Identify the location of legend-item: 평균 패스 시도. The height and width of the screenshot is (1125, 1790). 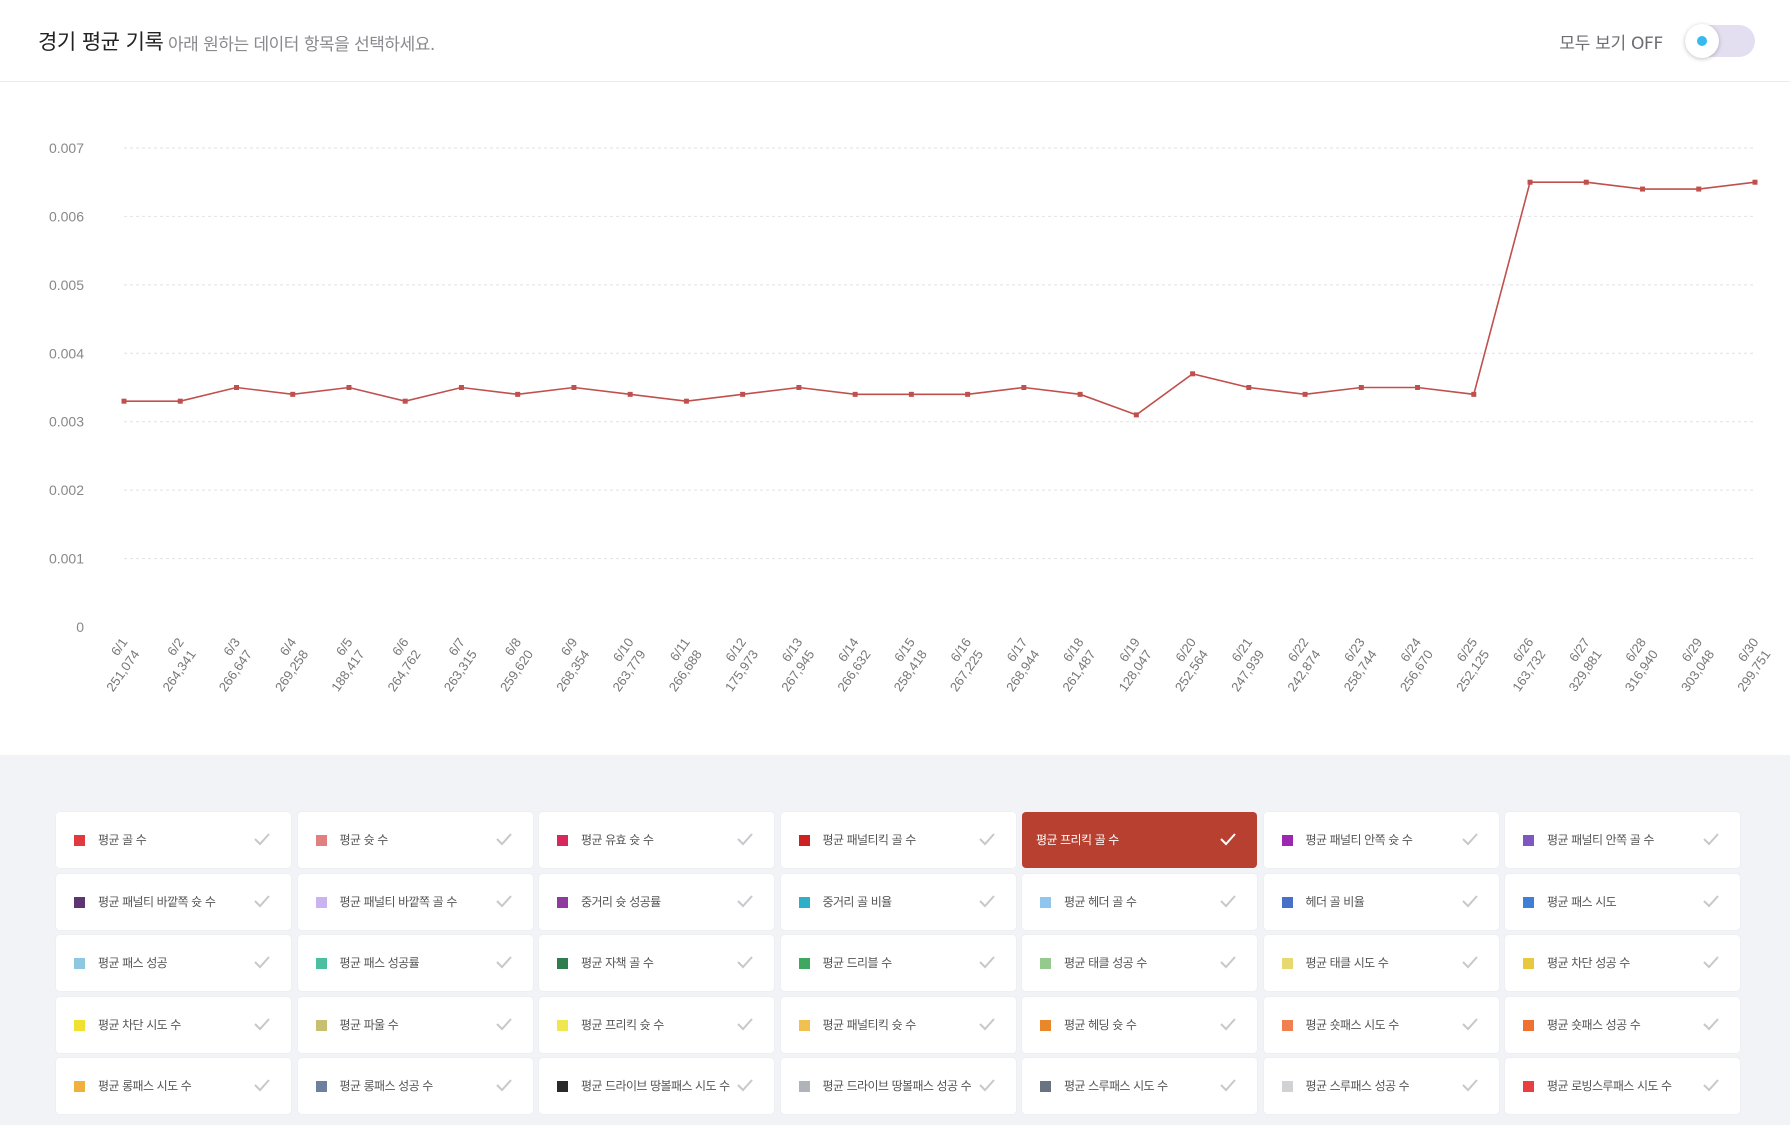
(1622, 901).